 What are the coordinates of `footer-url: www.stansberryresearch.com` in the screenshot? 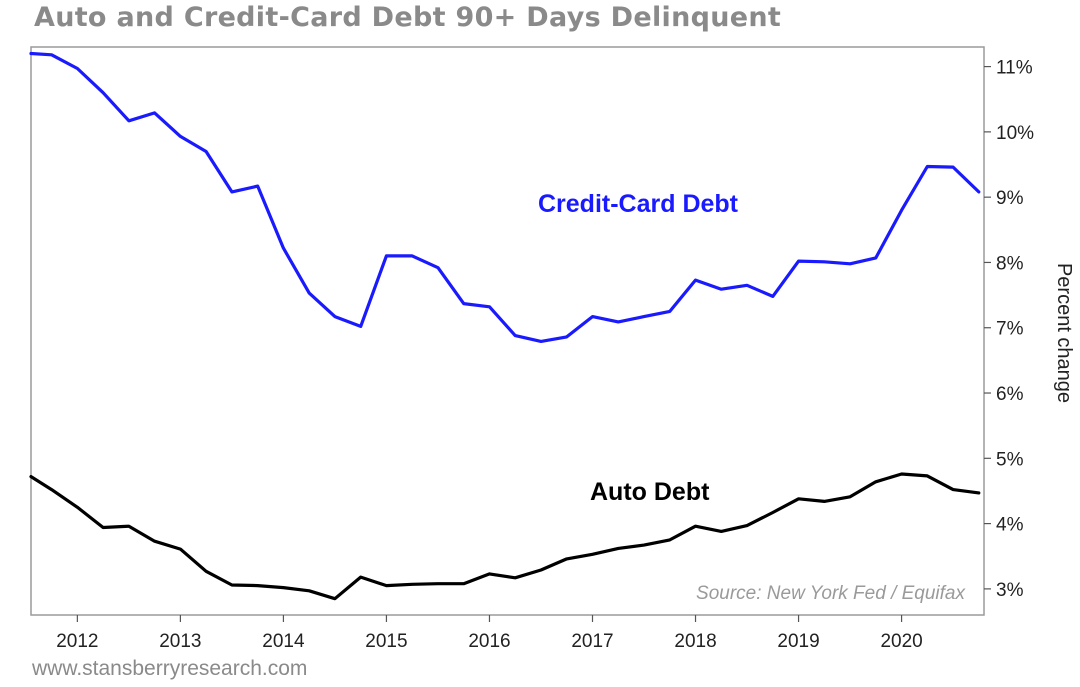 It's located at (170, 668).